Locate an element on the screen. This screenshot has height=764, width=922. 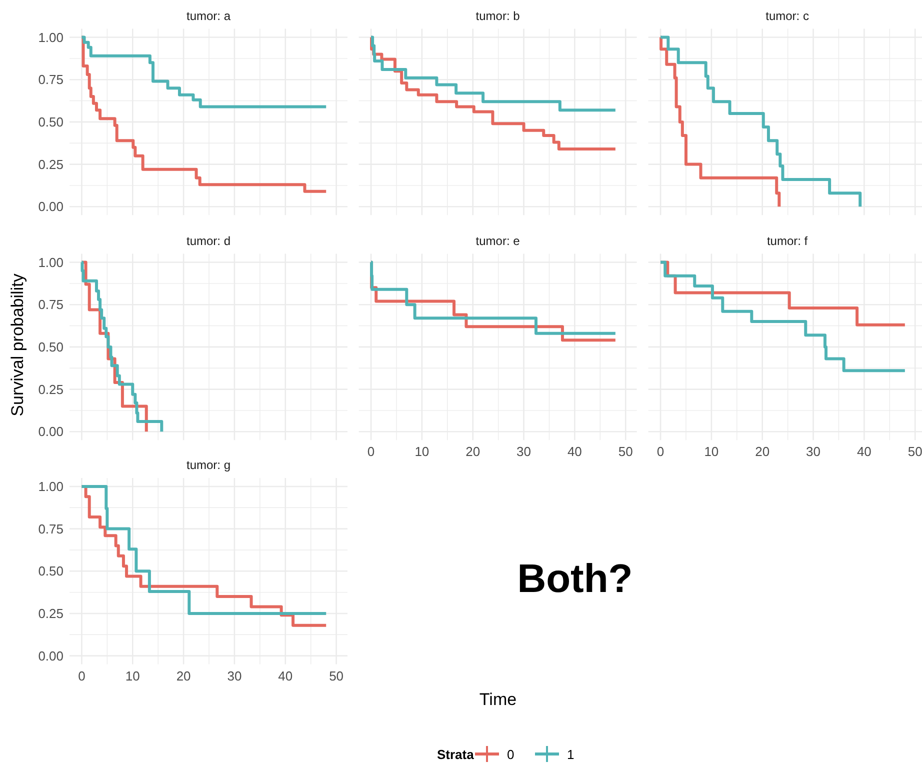
legend-label: 0 is located at coordinates (510, 754).